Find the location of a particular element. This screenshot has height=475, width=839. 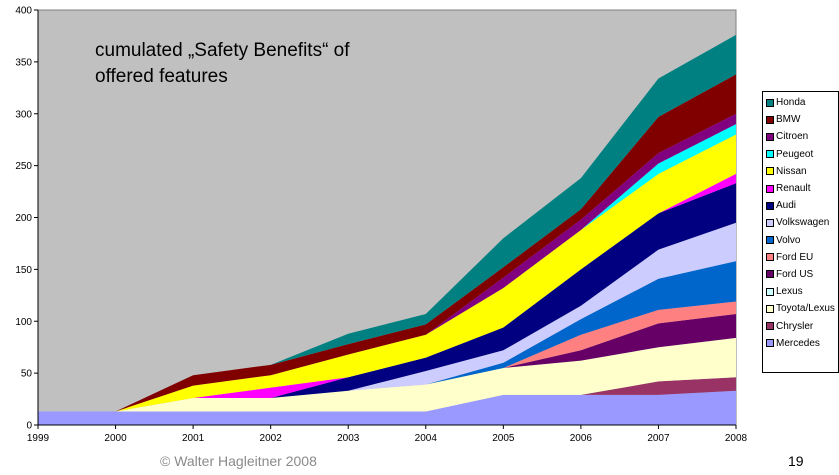

legend-item-mercedes: Mercedes is located at coordinates (802, 343).